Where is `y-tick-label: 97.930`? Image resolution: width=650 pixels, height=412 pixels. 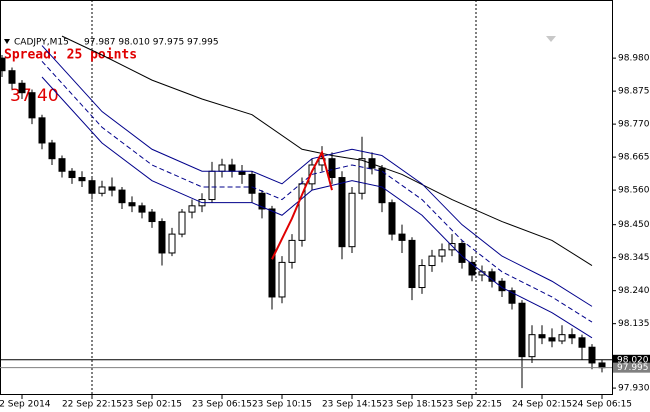 y-tick-label: 97.930 is located at coordinates (634, 389).